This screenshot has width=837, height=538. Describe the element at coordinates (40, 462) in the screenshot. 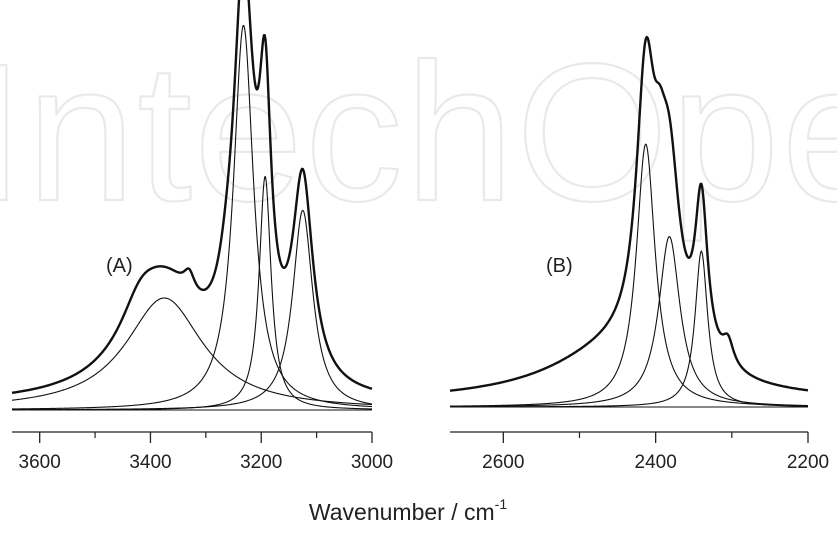

I see `panel-a-tick-label: 3600` at that location.